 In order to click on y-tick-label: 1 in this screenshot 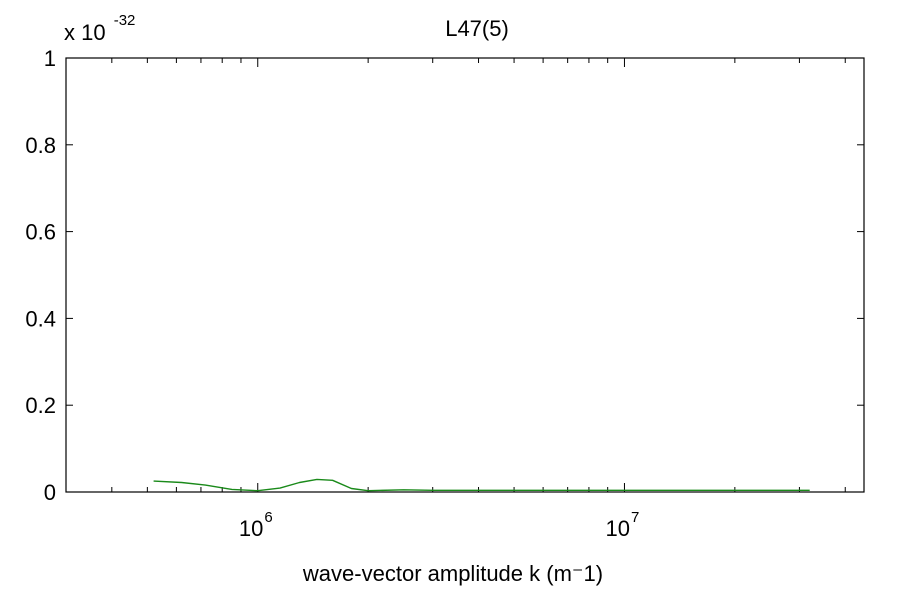, I will do `click(50, 58)`.